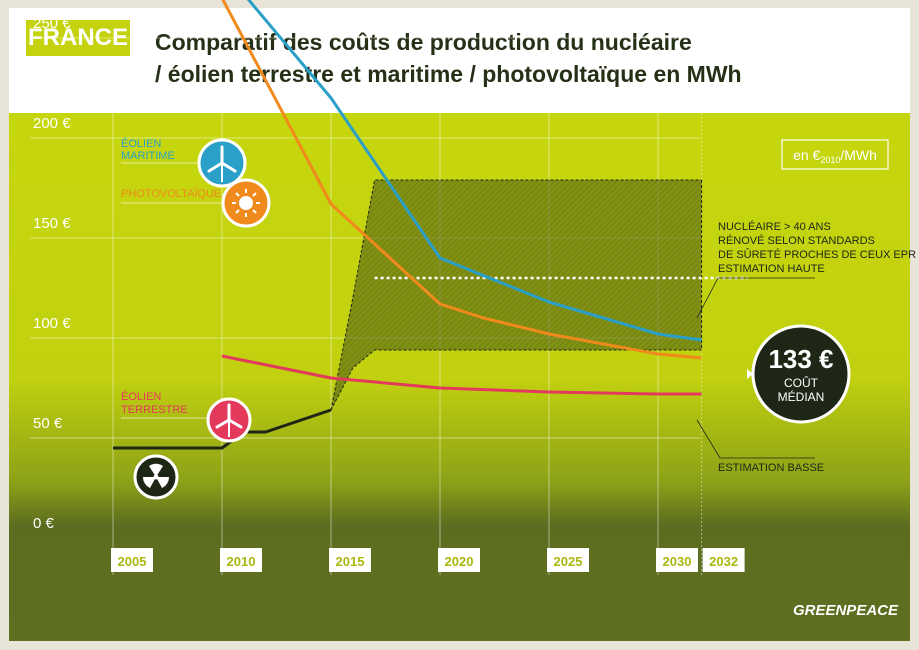 This screenshot has width=919, height=650. What do you see at coordinates (846, 610) in the screenshot?
I see `brand-logo: GREENPEACE` at bounding box center [846, 610].